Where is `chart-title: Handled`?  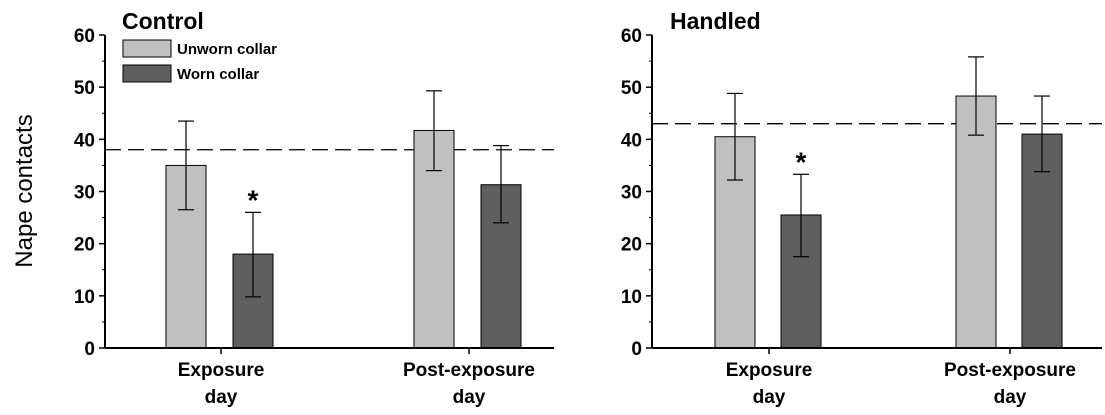 chart-title: Handled is located at coordinates (715, 21).